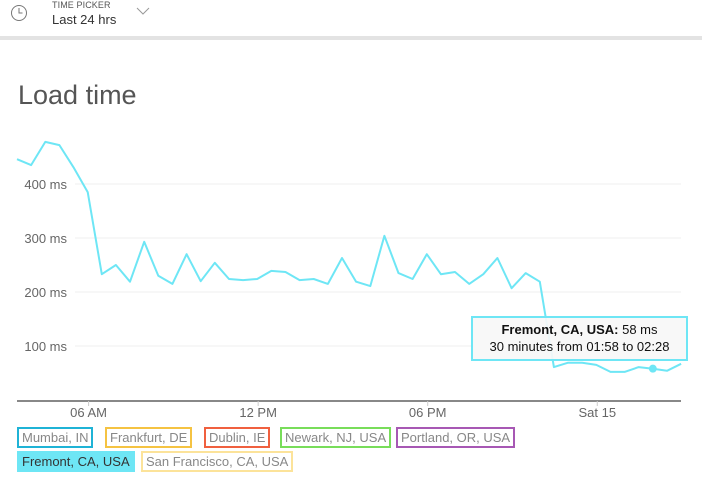 The image size is (702, 488). I want to click on legend-item: Fremont, CA, USA, so click(76, 461).